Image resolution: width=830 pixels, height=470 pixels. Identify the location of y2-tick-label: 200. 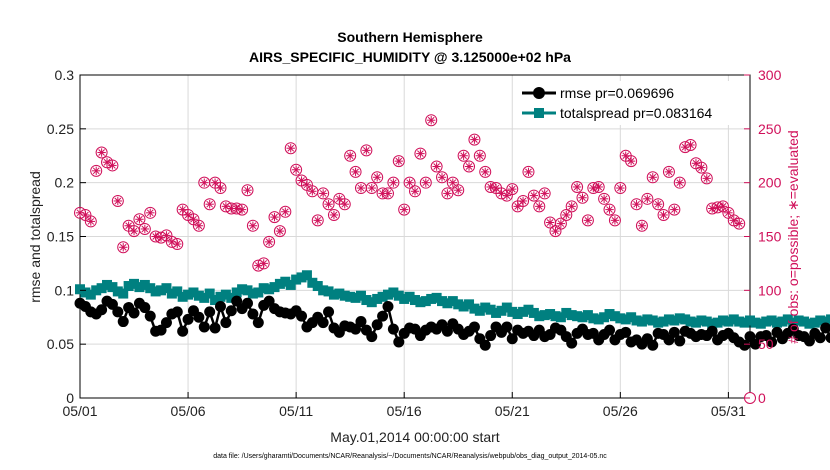
(770, 183).